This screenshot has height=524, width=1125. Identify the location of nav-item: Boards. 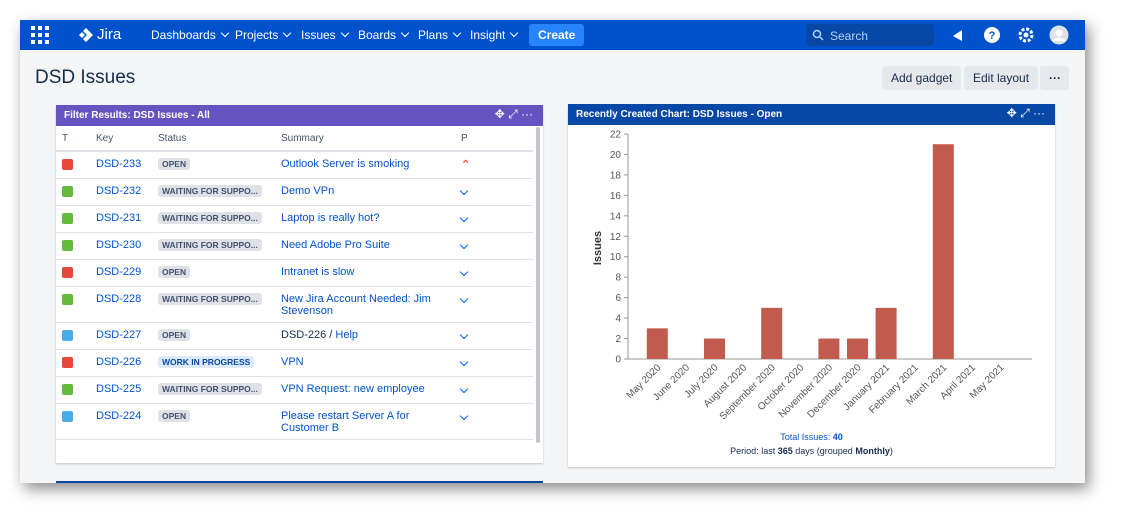
(383, 35).